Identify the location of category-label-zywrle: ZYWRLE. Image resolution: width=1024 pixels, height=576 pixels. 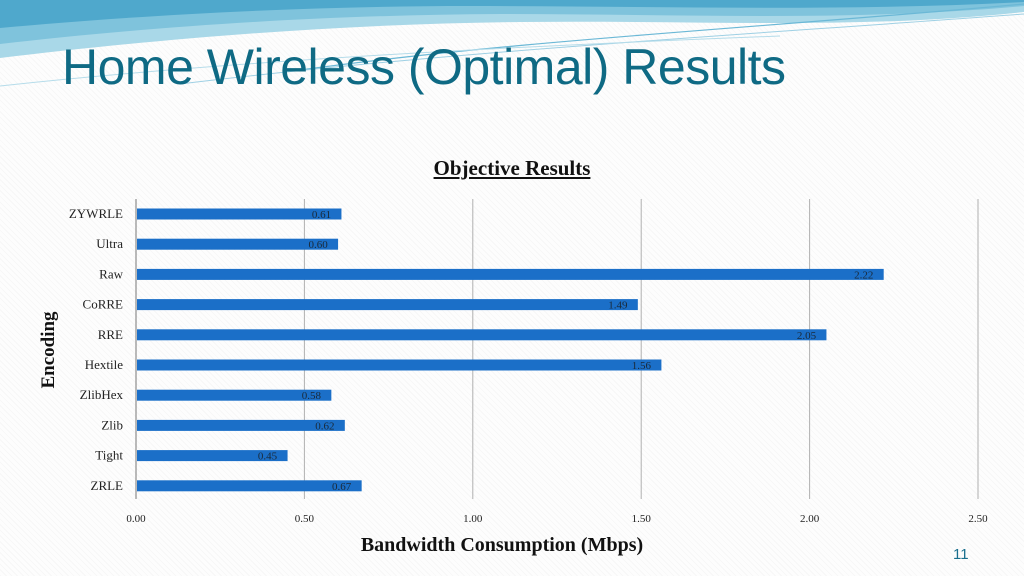
(96, 213).